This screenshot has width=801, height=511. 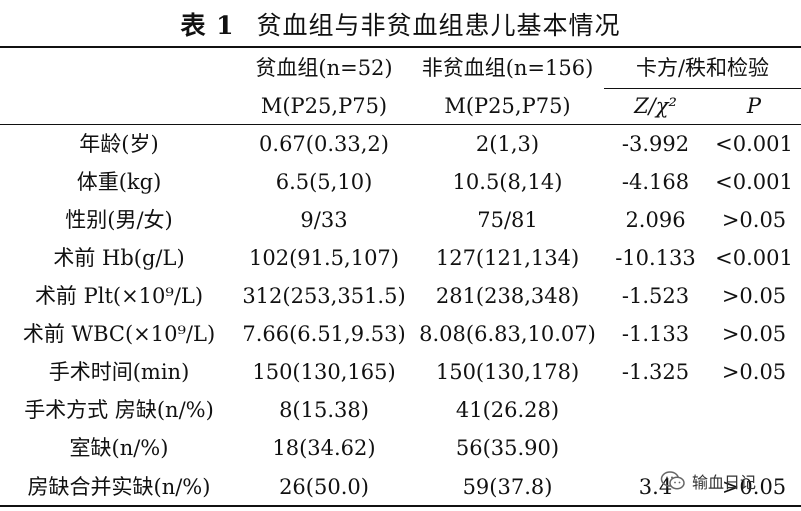 I want to click on row-g2: 59(37.8), so click(x=507, y=487).